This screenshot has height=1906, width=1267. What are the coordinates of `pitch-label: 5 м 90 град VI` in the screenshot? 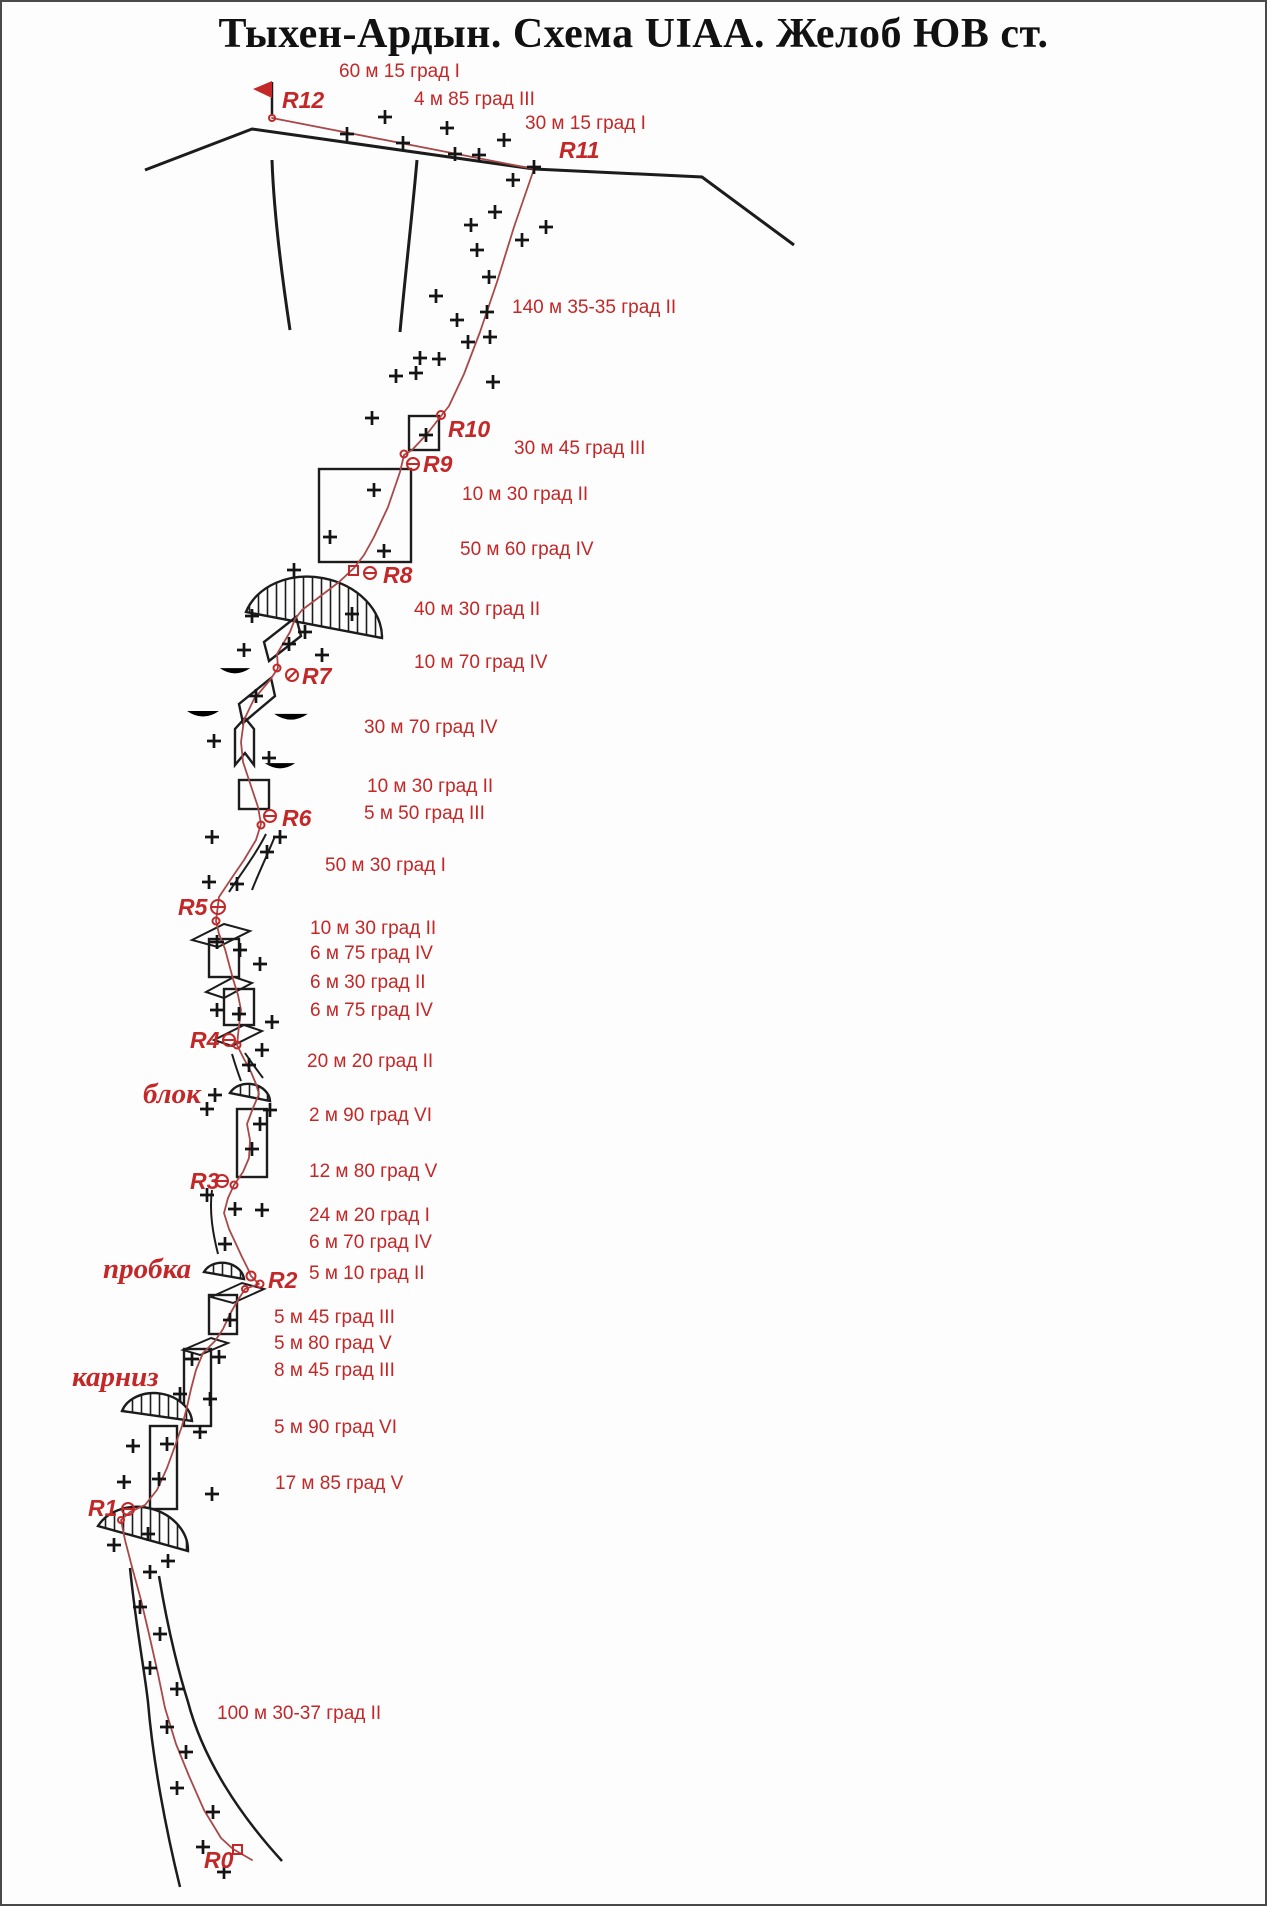 It's located at (335, 1427).